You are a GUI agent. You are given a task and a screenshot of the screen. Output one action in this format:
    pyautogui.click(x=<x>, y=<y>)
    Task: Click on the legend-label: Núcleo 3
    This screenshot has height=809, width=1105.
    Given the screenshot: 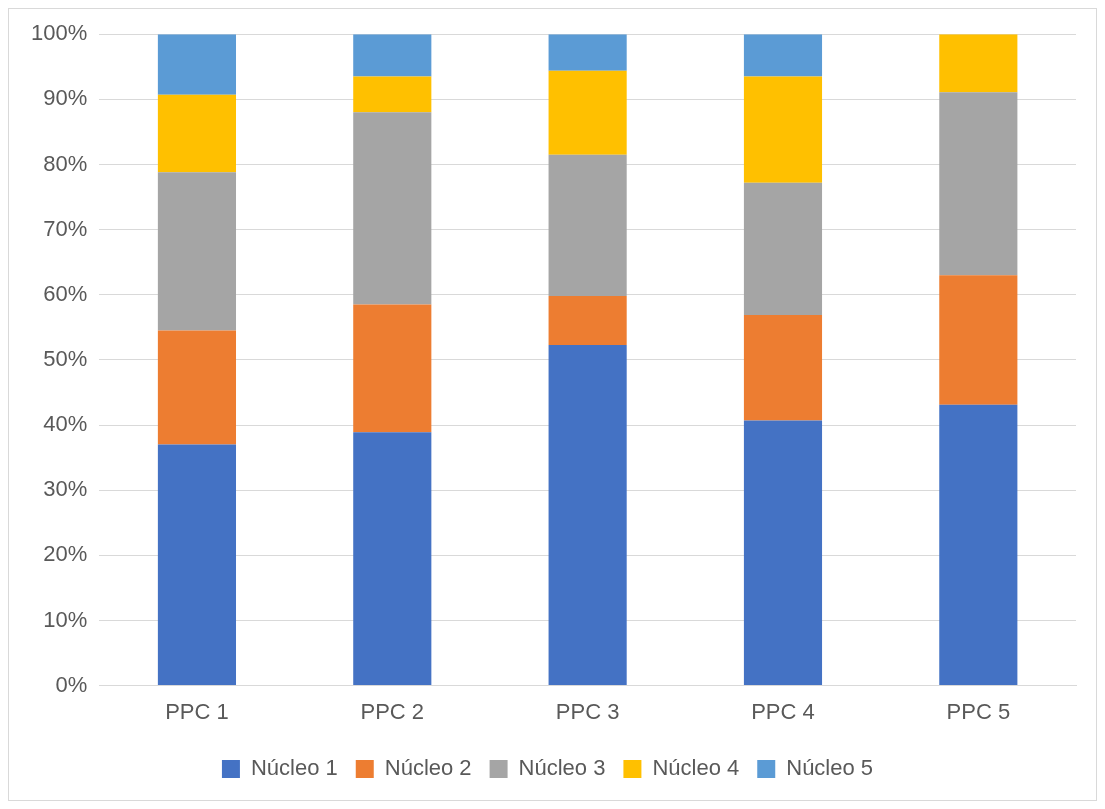 What is the action you would take?
    pyautogui.click(x=562, y=768)
    